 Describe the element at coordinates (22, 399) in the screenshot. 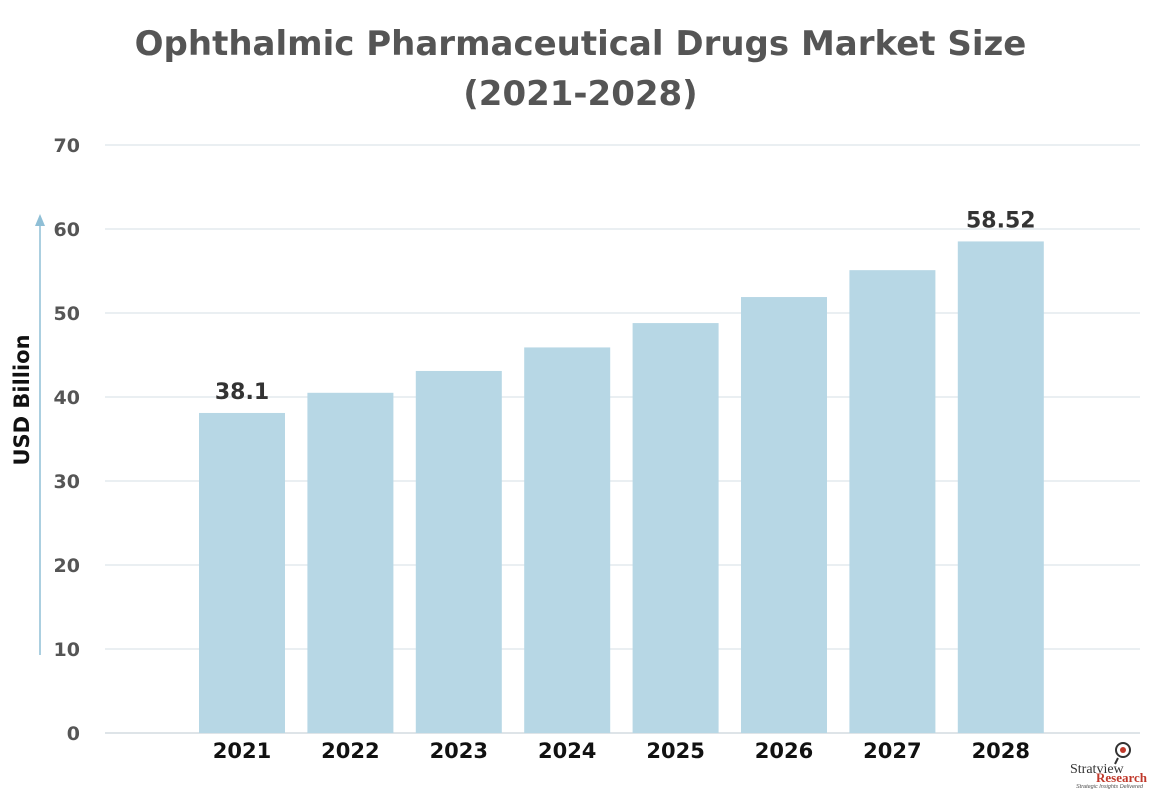

I see `y-axis-label: USD Billion` at that location.